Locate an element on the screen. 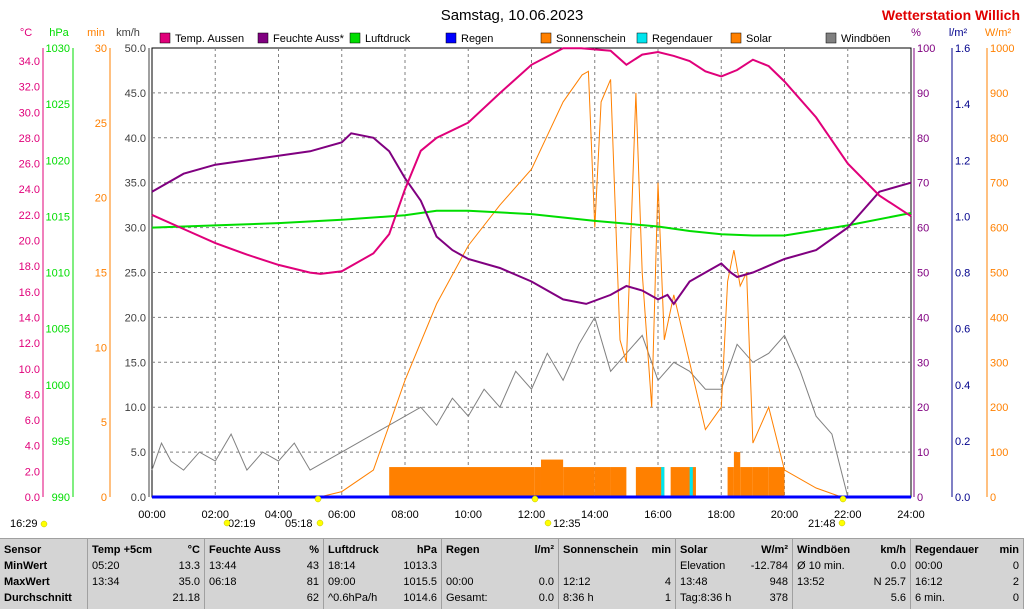 The height and width of the screenshot is (609, 1024). axis-unit-left: °C is located at coordinates (26, 33).